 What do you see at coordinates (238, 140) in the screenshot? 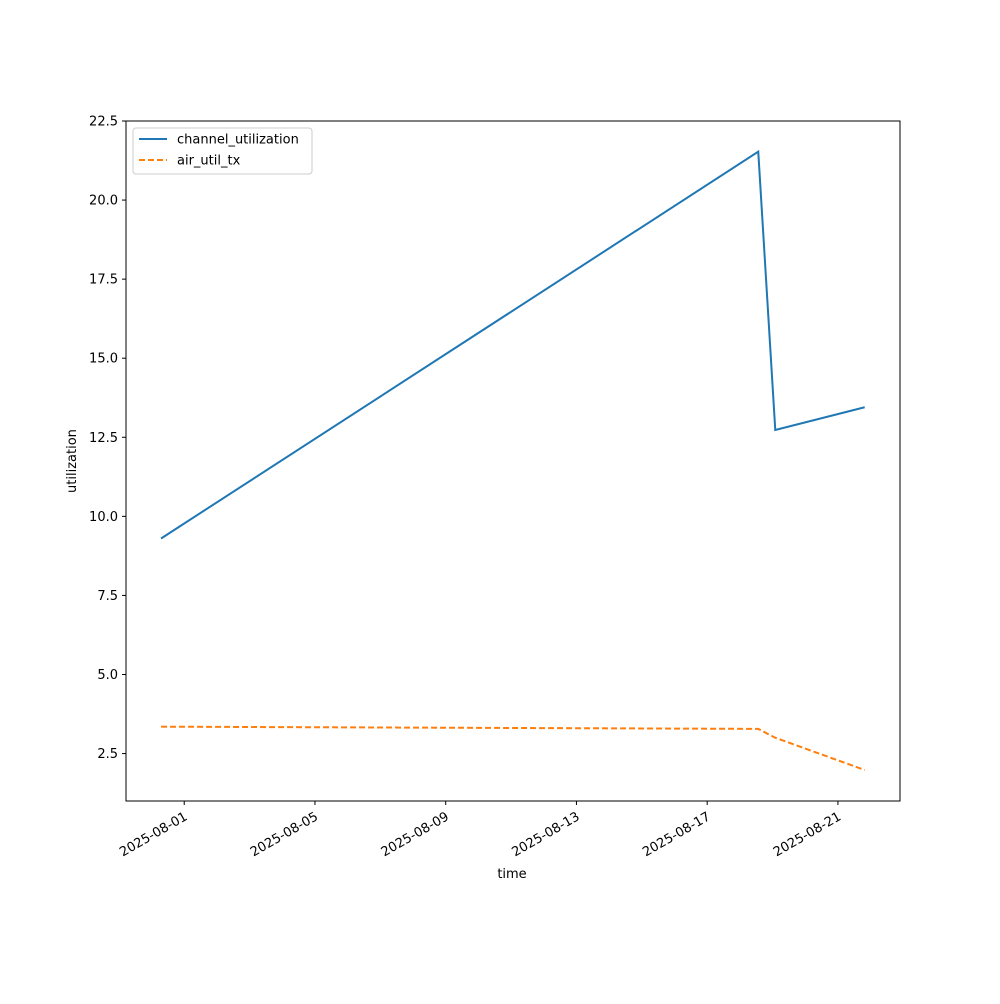
I see `legend-label: channel_utilization` at bounding box center [238, 140].